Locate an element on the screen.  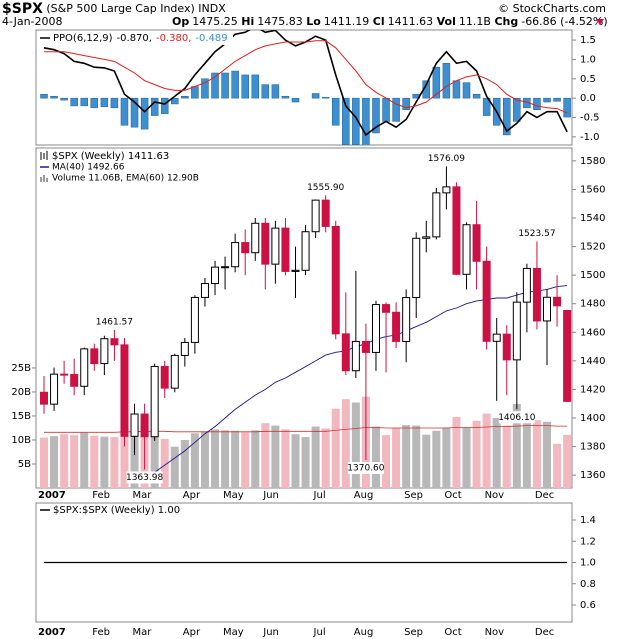
y-tick-label: 1500 is located at coordinates (592, 275).